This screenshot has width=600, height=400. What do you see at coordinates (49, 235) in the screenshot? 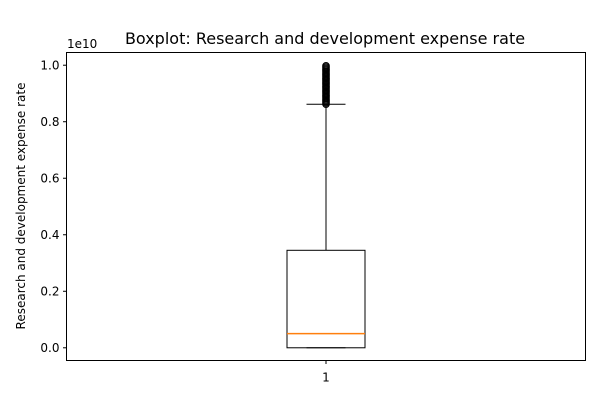
I see `y-tick-label: 0.4` at bounding box center [49, 235].